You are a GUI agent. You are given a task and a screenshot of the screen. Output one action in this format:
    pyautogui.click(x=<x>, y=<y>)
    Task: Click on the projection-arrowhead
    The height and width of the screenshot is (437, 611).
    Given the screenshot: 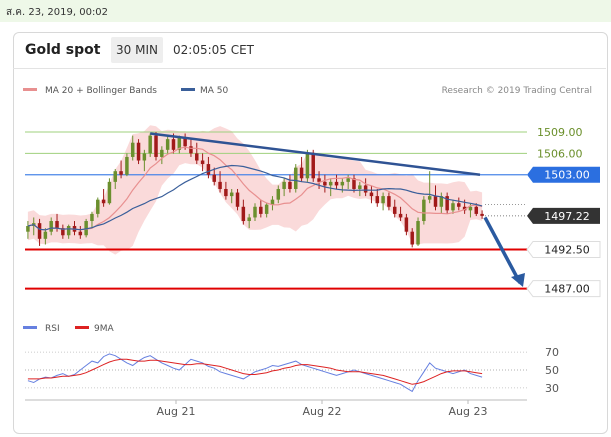 What is the action you would take?
    pyautogui.click(x=518, y=279)
    